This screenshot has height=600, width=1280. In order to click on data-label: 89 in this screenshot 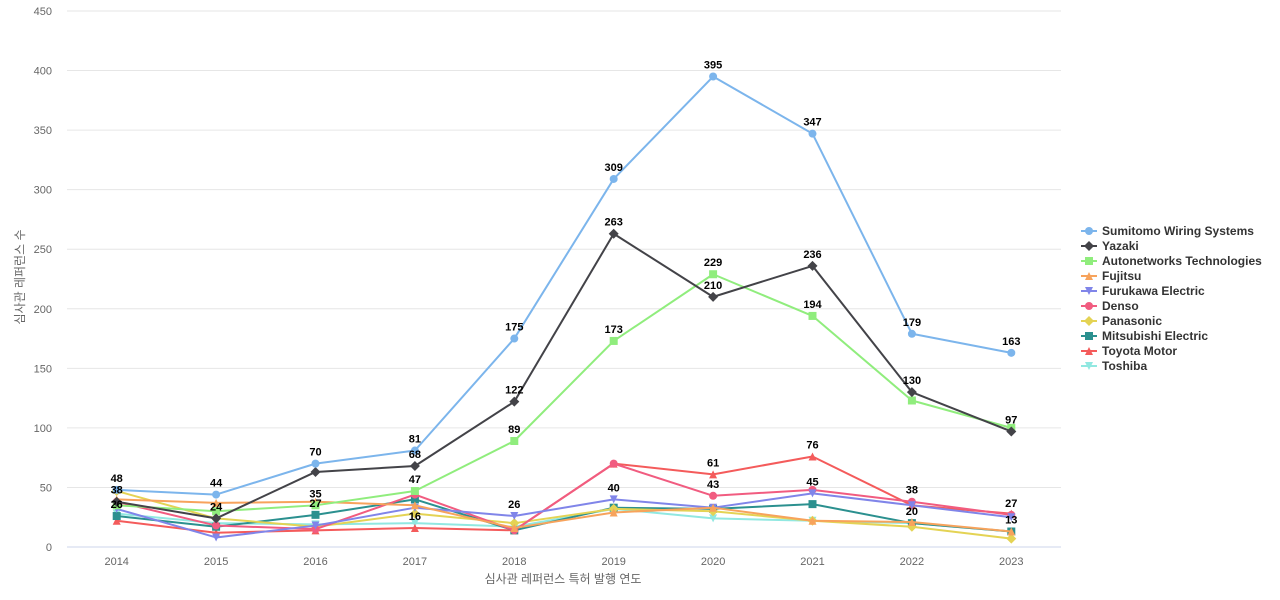, I will do `click(514, 430)`.